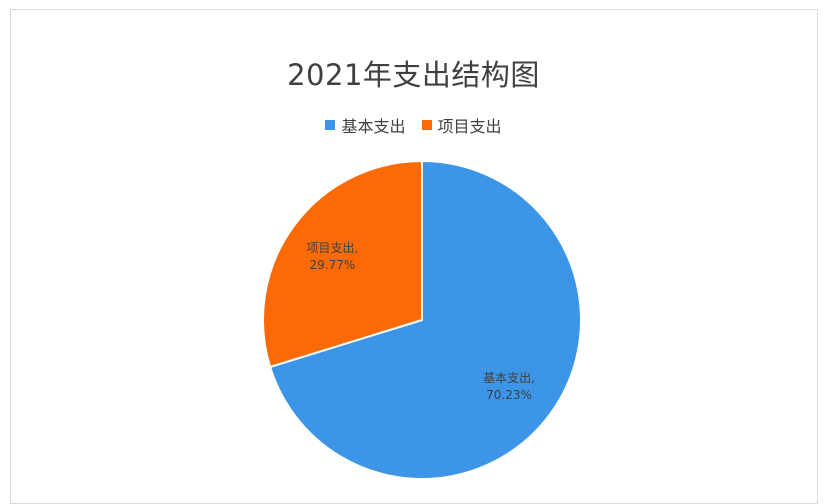 Image resolution: width=827 pixels, height=504 pixels. I want to click on data-label-basic: 基本支出, 70.23%, so click(509, 386).